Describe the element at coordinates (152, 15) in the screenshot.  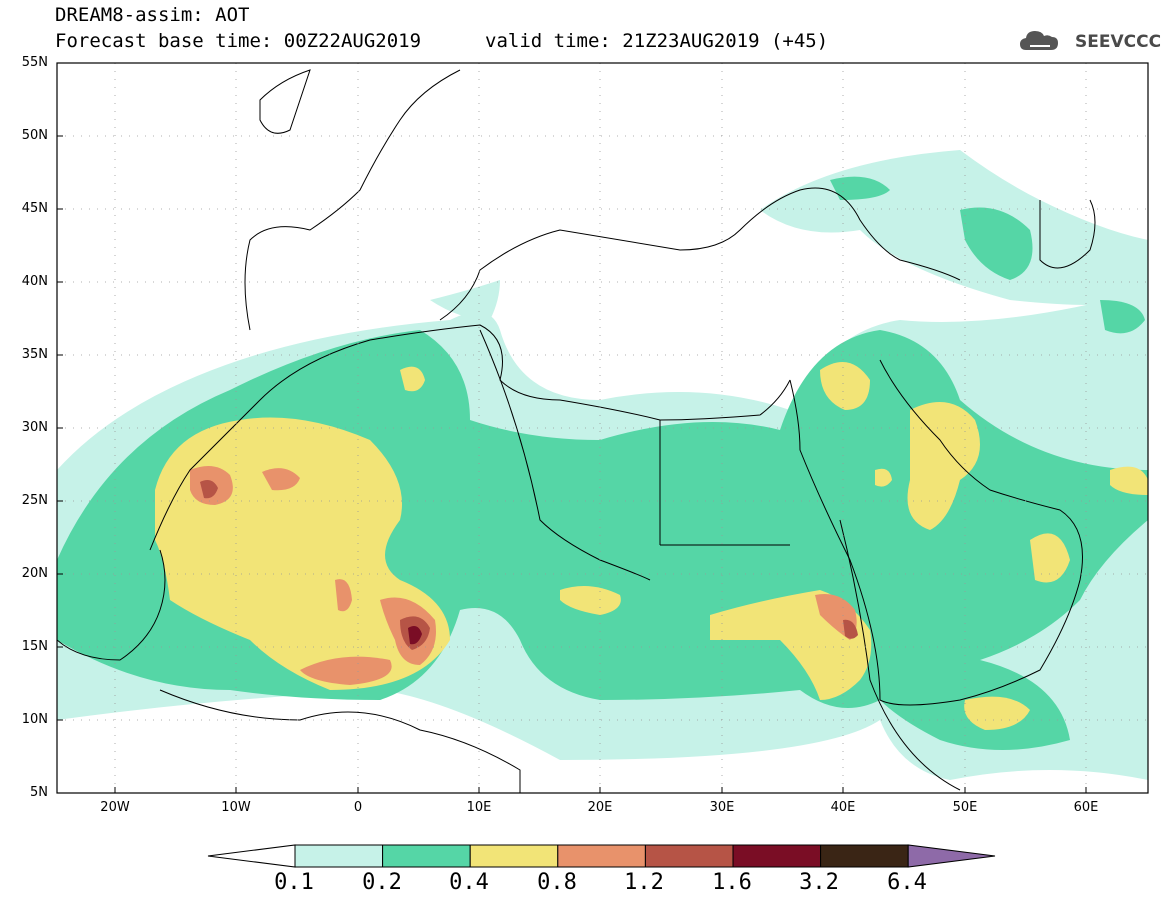
I see `map-title: DREAM8-assim: AOT` at that location.